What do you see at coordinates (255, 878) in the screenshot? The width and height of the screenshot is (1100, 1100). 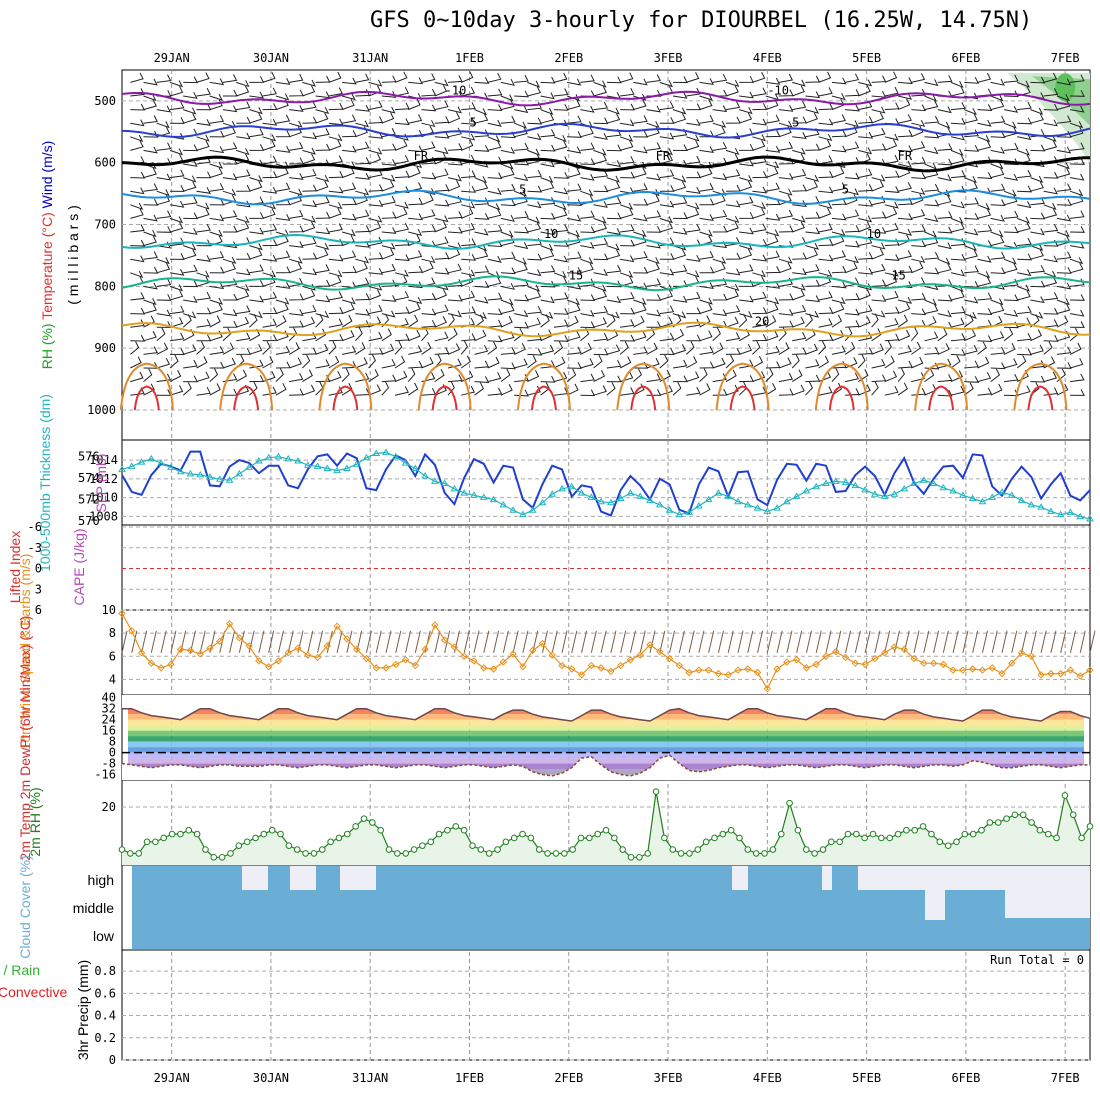 I see `cloud-clear-patch` at bounding box center [255, 878].